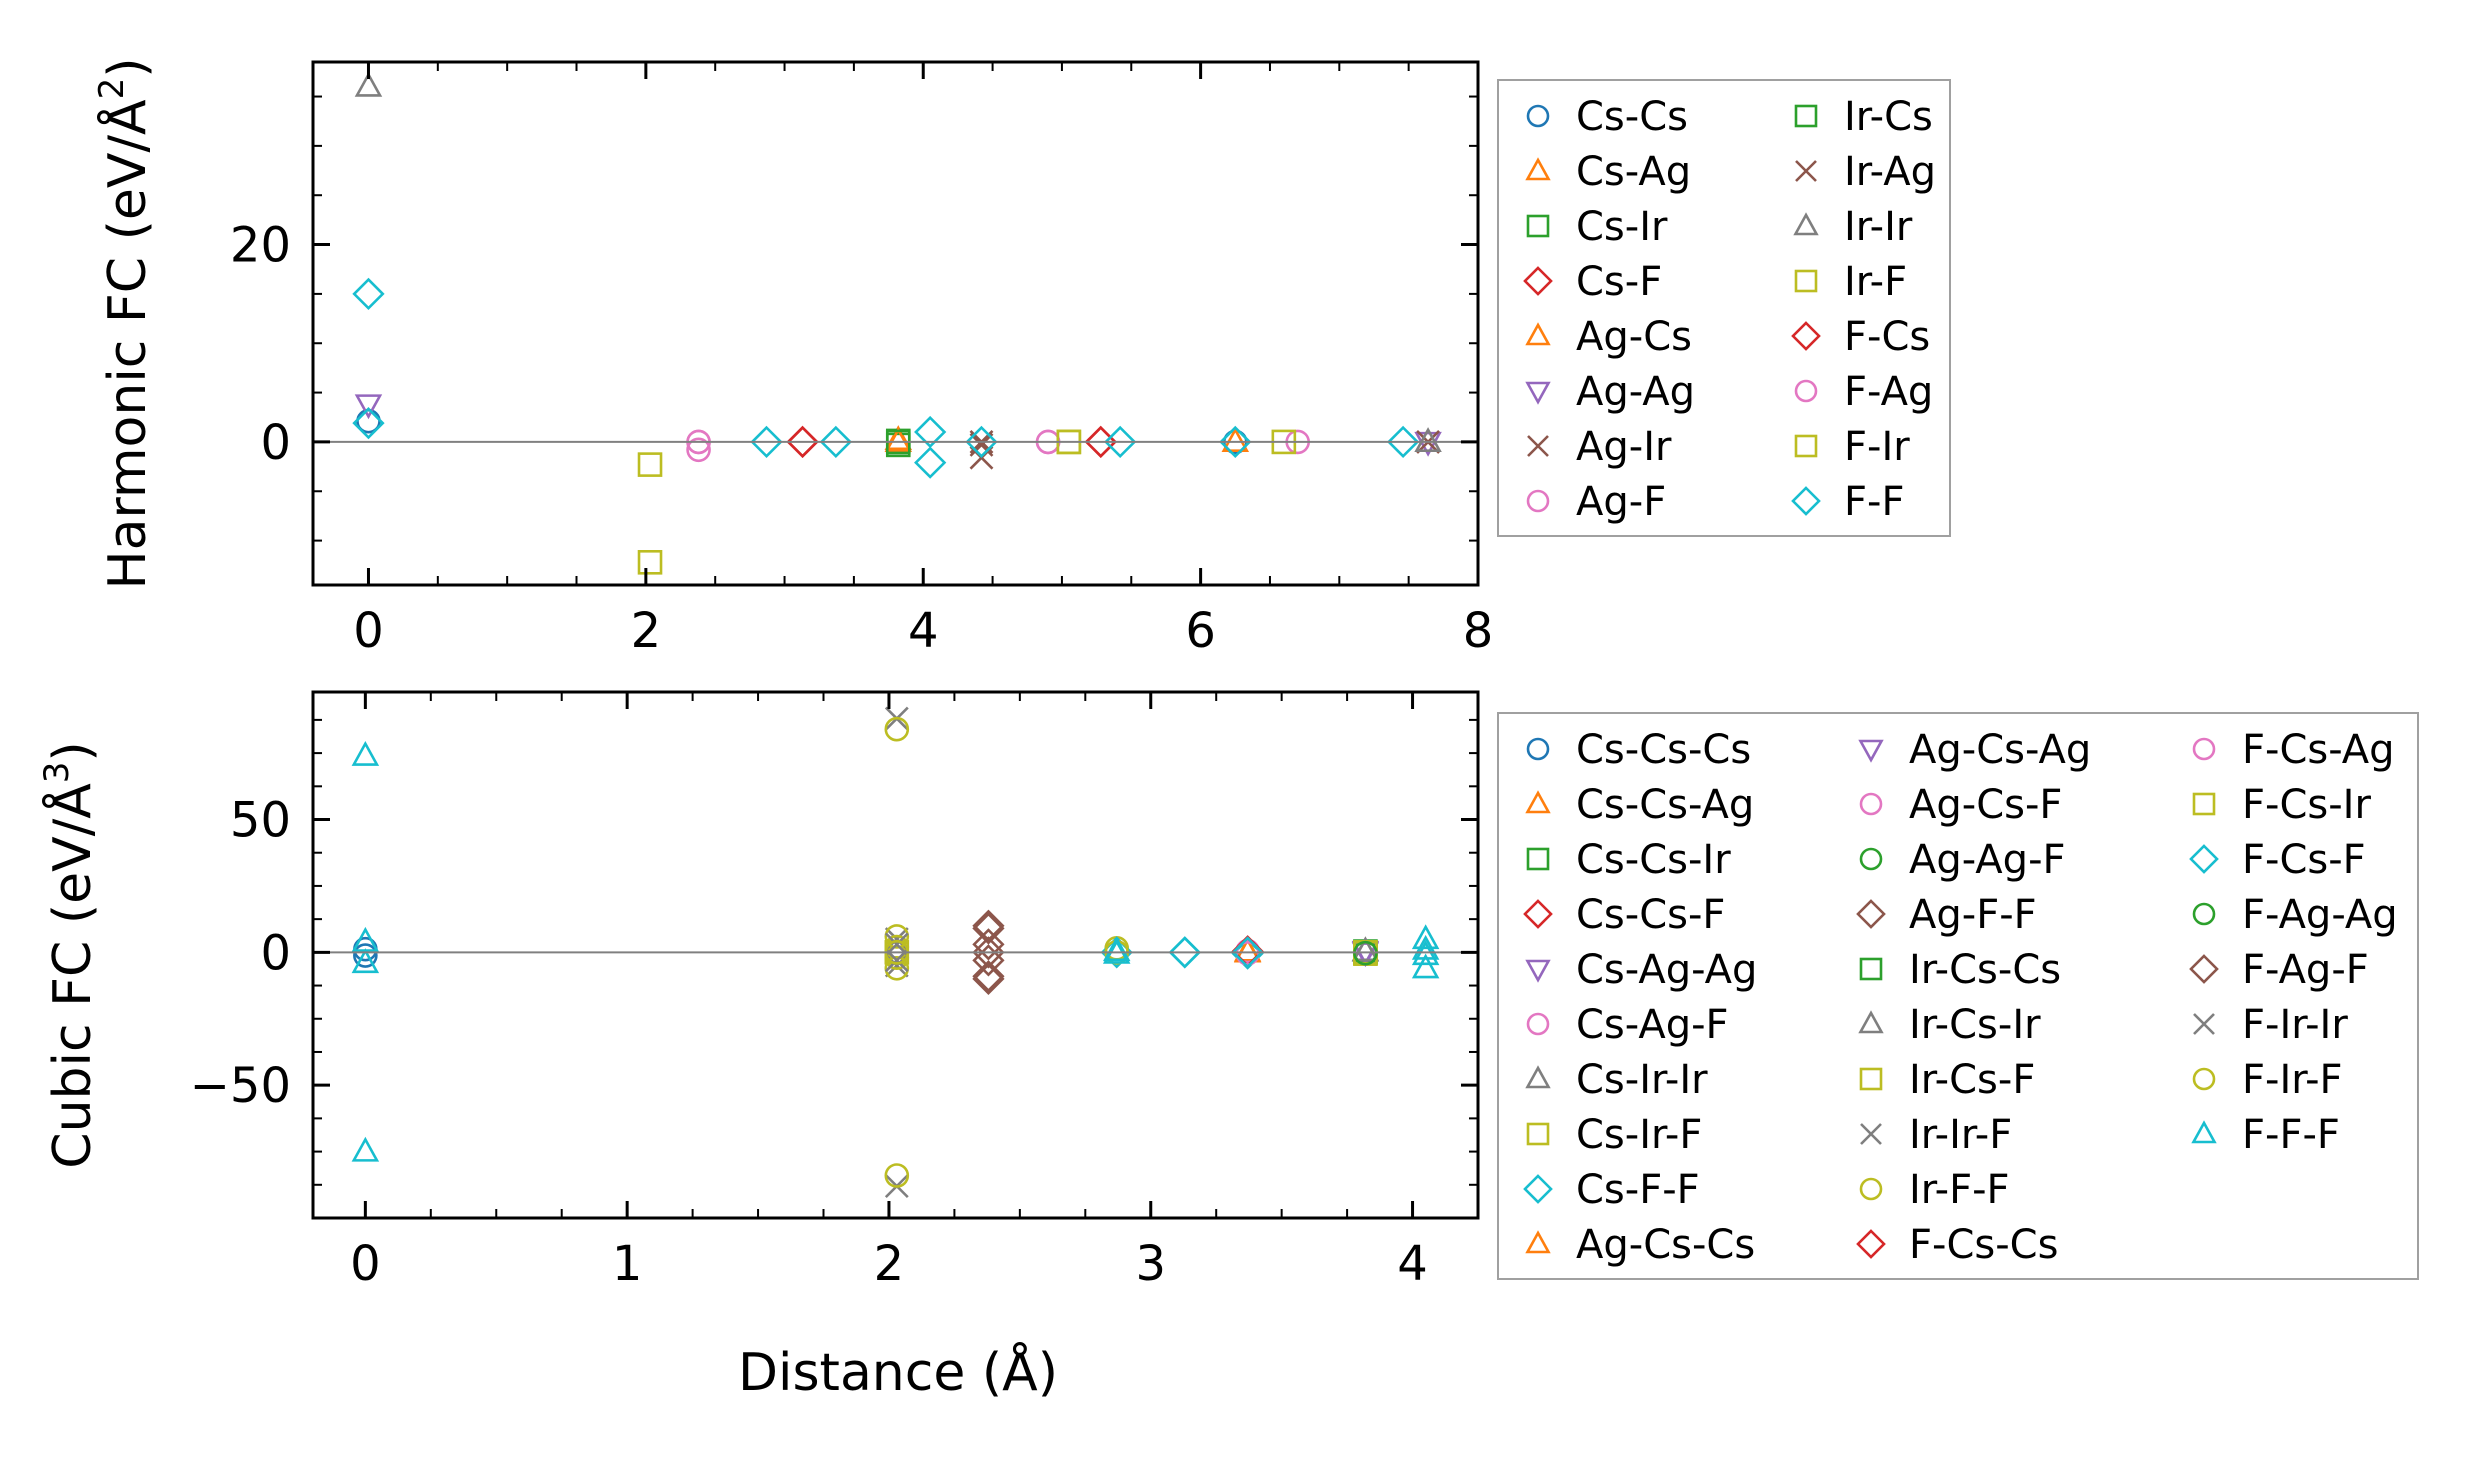 The height and width of the screenshot is (1460, 2470). I want to click on legend-marker-f-ir-ir, so click(2204, 1024).